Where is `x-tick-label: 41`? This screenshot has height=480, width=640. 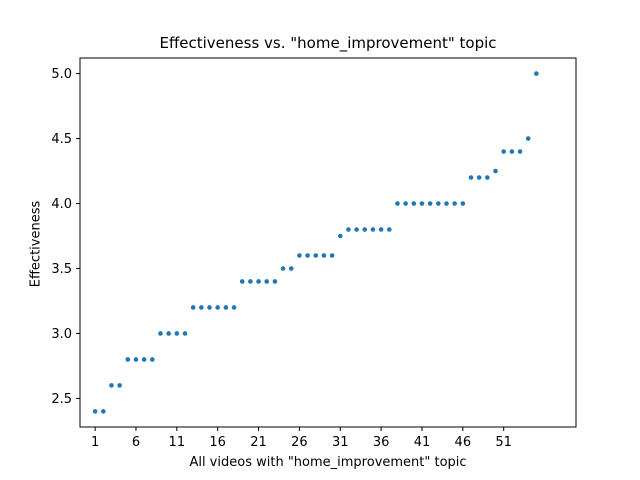 x-tick-label: 41 is located at coordinates (422, 442).